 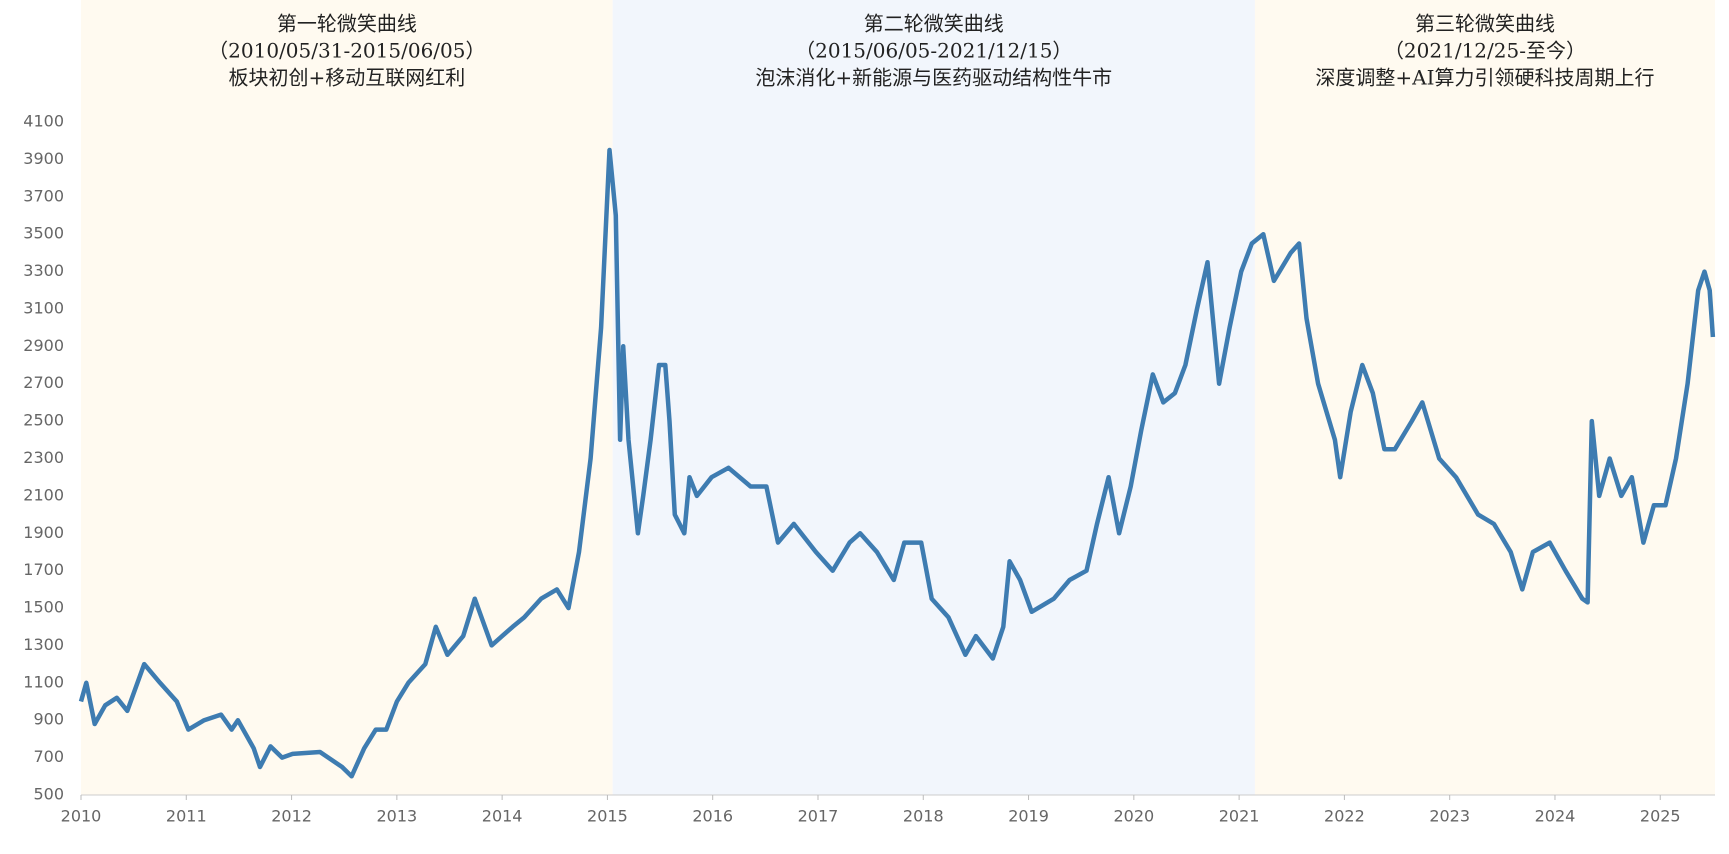 What do you see at coordinates (43, 345) in the screenshot?
I see `y-tick-label: 2900` at bounding box center [43, 345].